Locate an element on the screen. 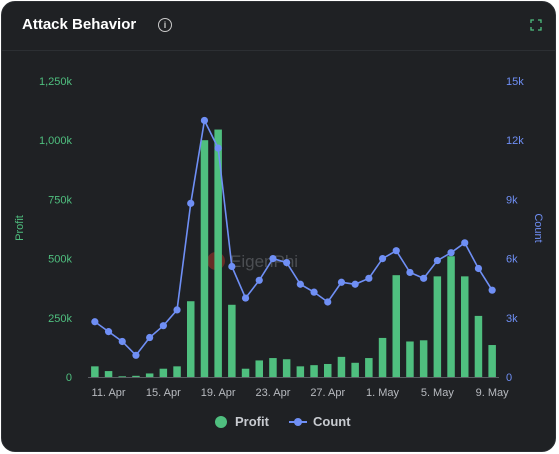  card-header: Attack Behavior i is located at coordinates (278, 26).